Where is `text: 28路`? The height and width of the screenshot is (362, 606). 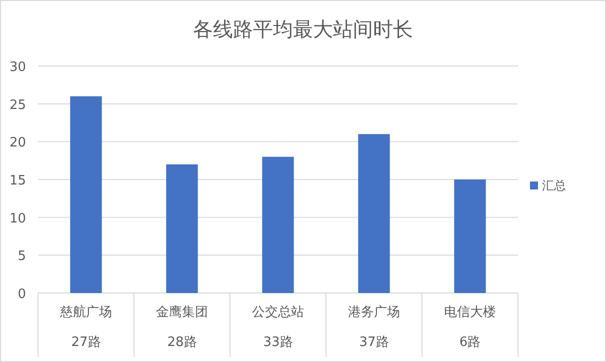
text: 28路 is located at coordinates (182, 342).